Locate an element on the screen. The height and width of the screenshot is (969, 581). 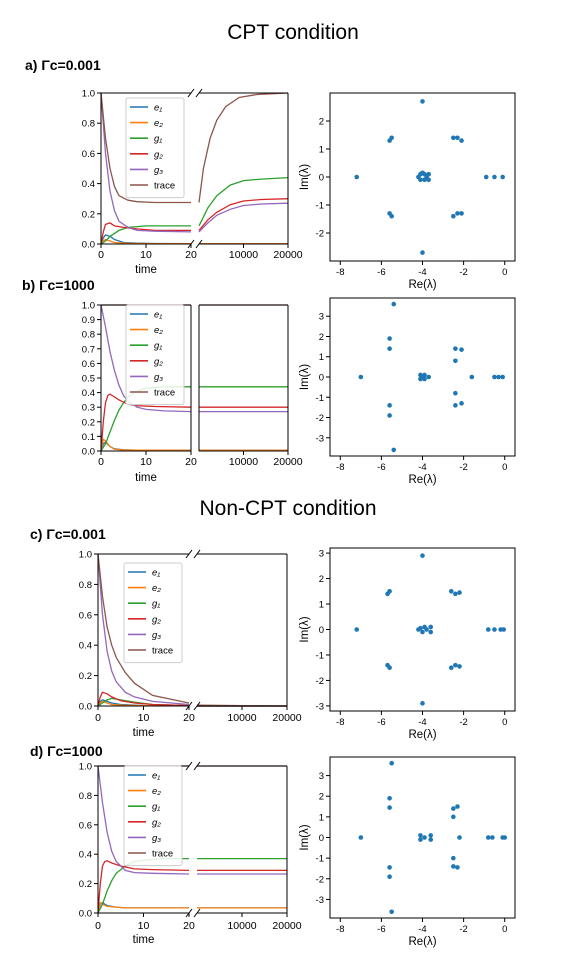
eigen-y-tick-label: -3 is located at coordinates (320, 706).